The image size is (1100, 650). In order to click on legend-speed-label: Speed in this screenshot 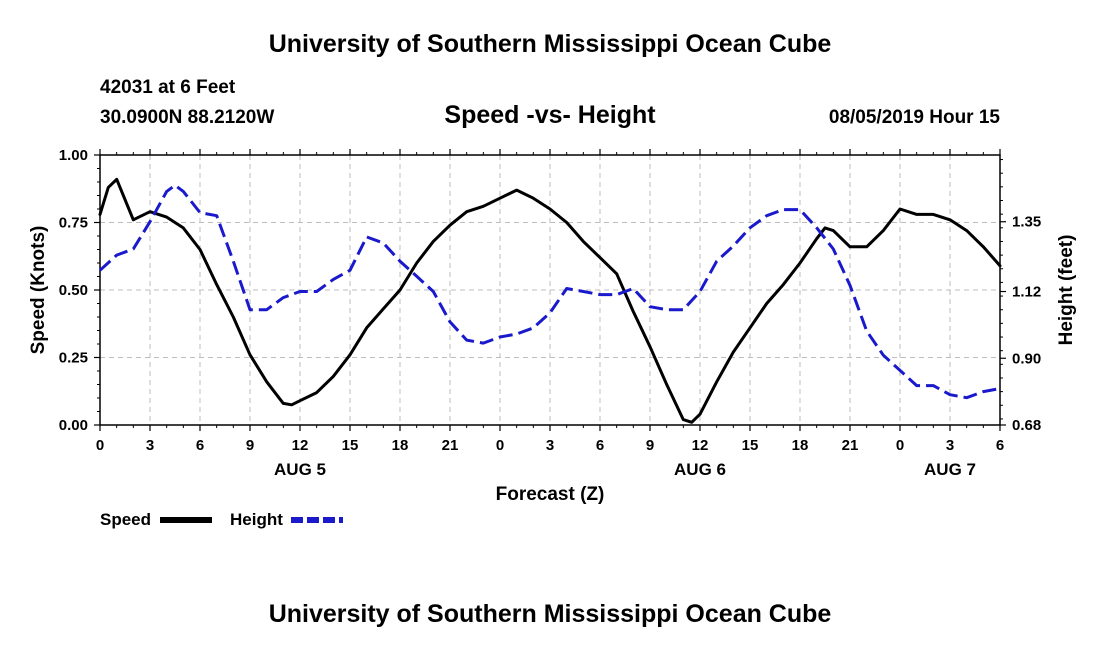, I will do `click(125, 519)`.